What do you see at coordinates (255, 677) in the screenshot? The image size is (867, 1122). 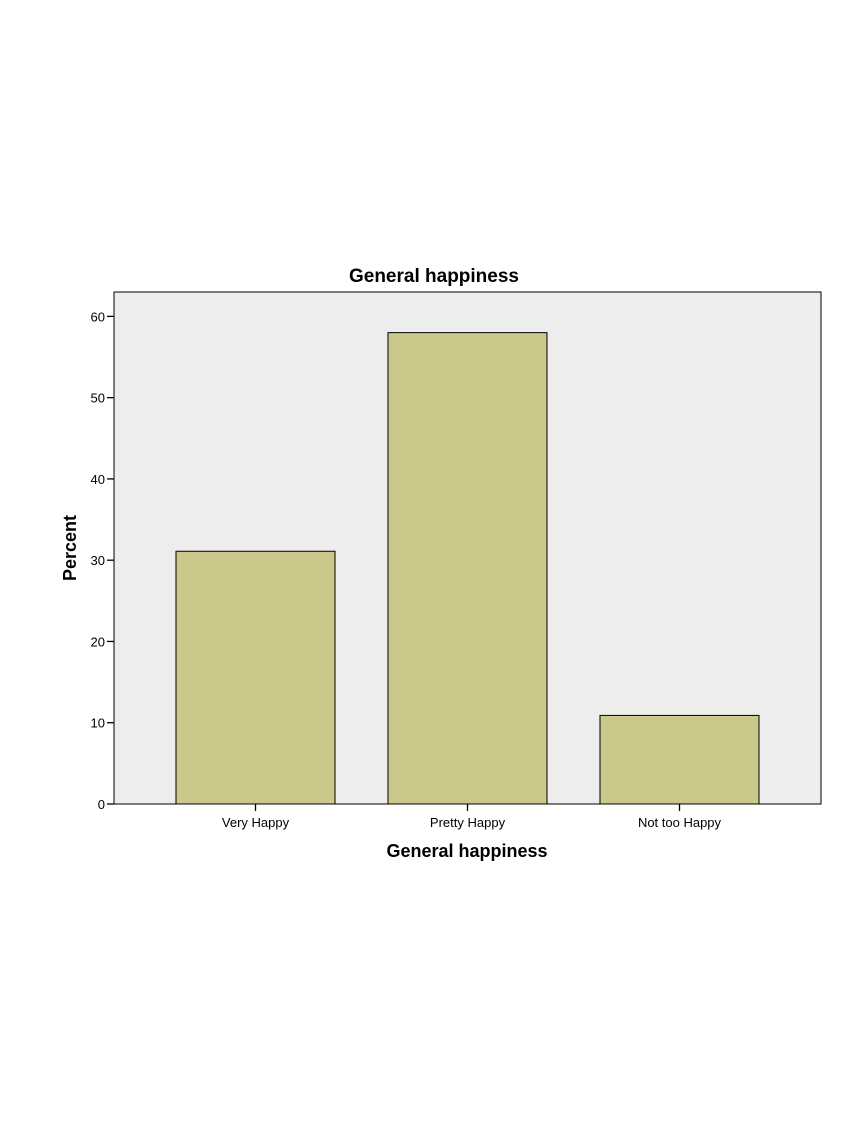 I see `bar-very-happy` at bounding box center [255, 677].